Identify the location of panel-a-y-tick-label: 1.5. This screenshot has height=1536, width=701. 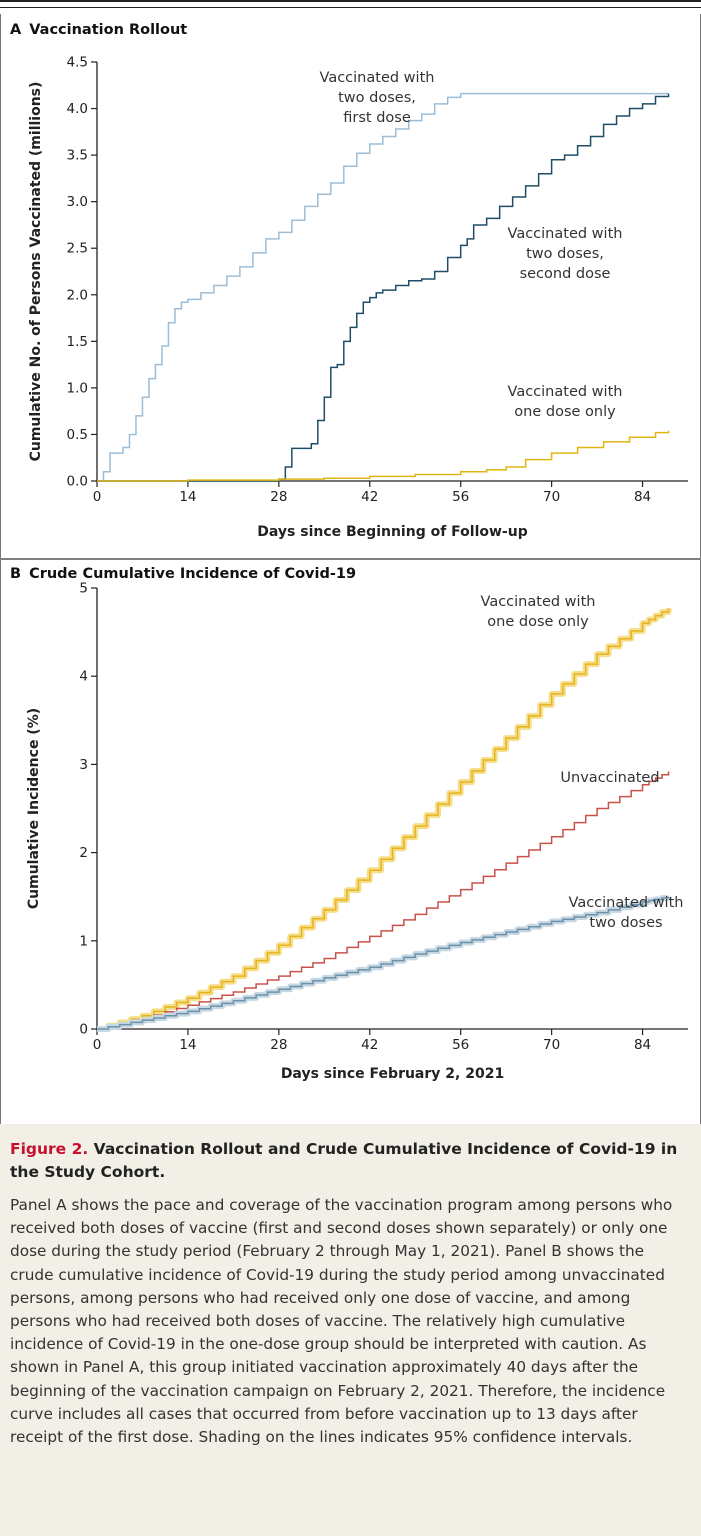
(77, 342).